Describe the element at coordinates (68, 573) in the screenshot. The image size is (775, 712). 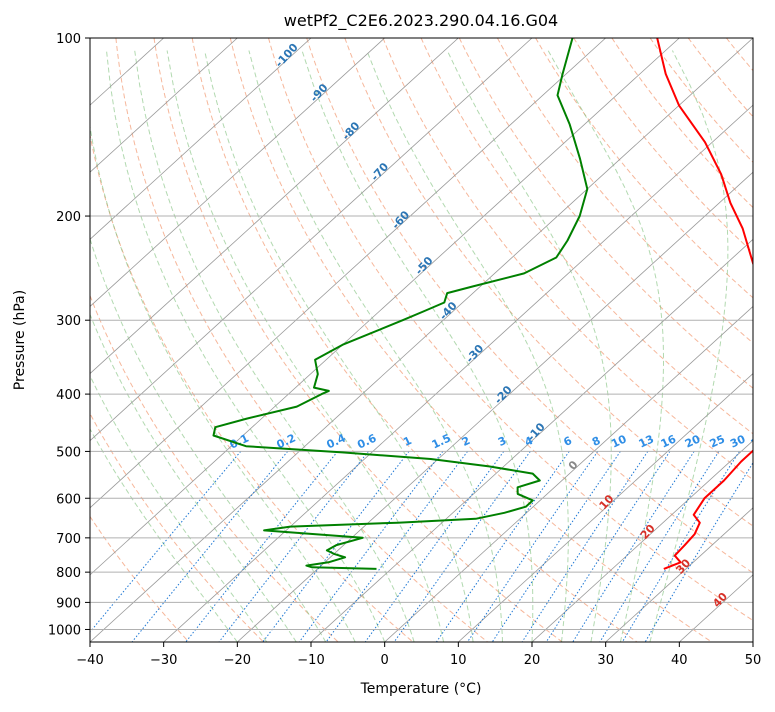
I see `y-tick-label: 800` at that location.